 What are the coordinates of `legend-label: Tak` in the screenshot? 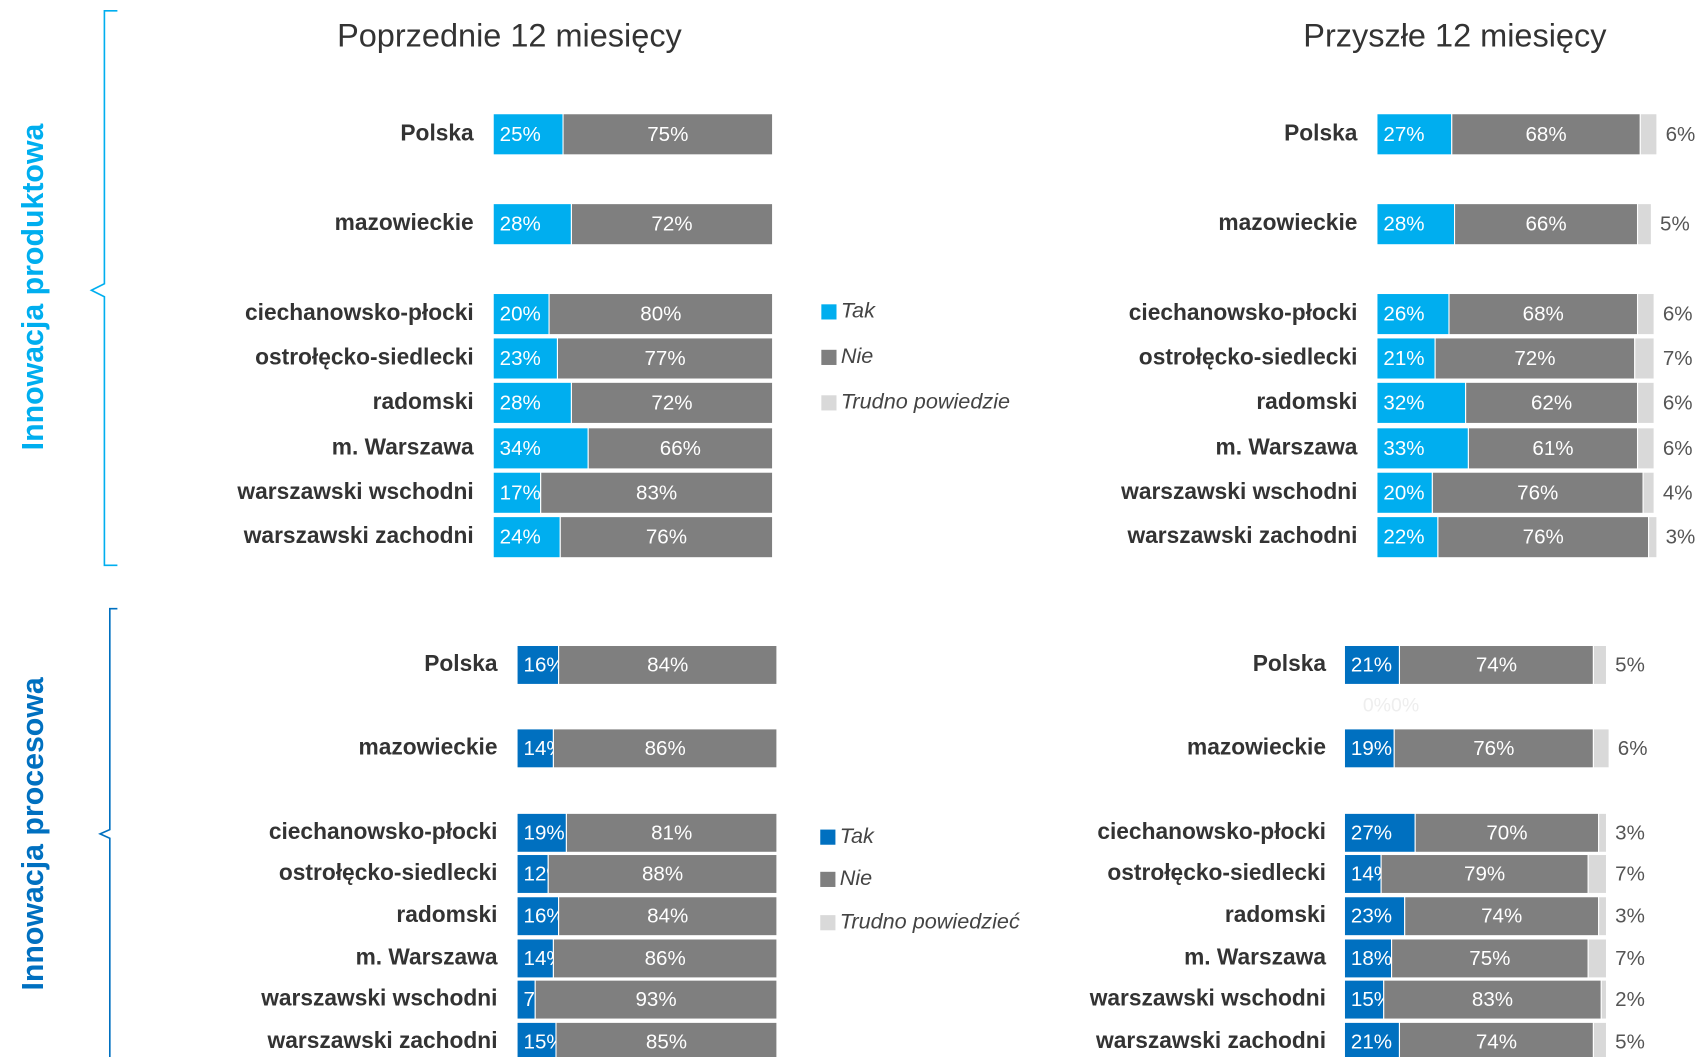 It's located at (858, 310).